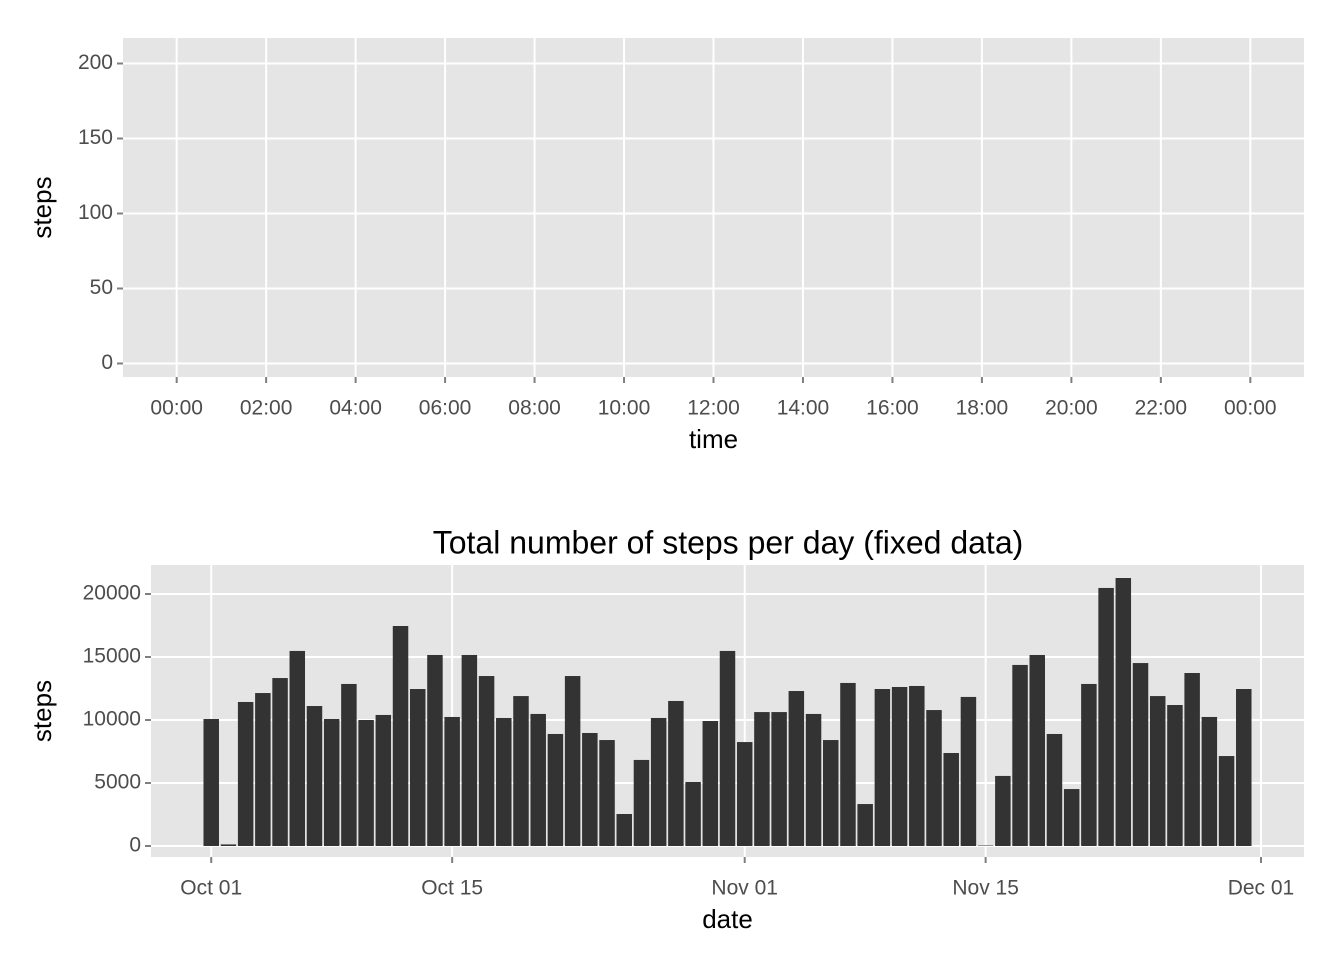 This screenshot has width=1344, height=960. What do you see at coordinates (95, 212) in the screenshot?
I see `y-tick-label: 100` at bounding box center [95, 212].